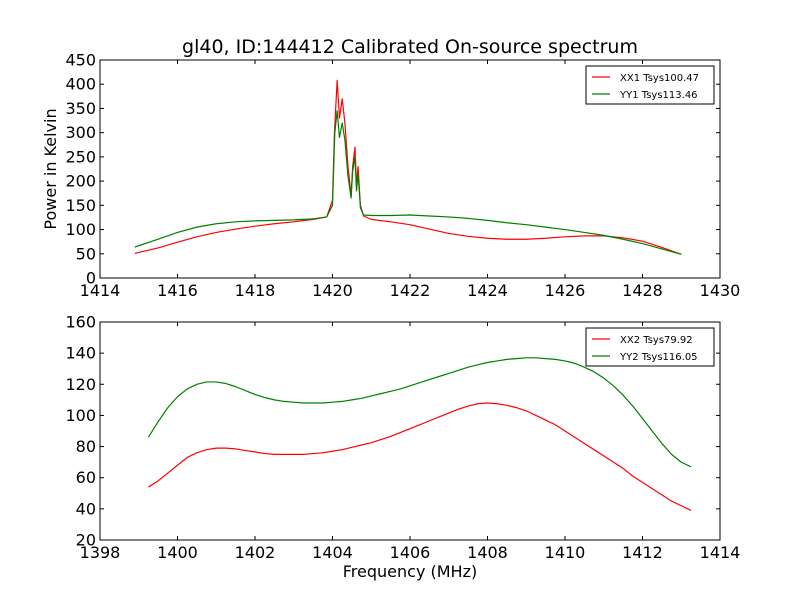 The image size is (800, 604). Describe the element at coordinates (659, 78) in the screenshot. I see `legend-entry-label: XX1 Tsys100.47` at that location.